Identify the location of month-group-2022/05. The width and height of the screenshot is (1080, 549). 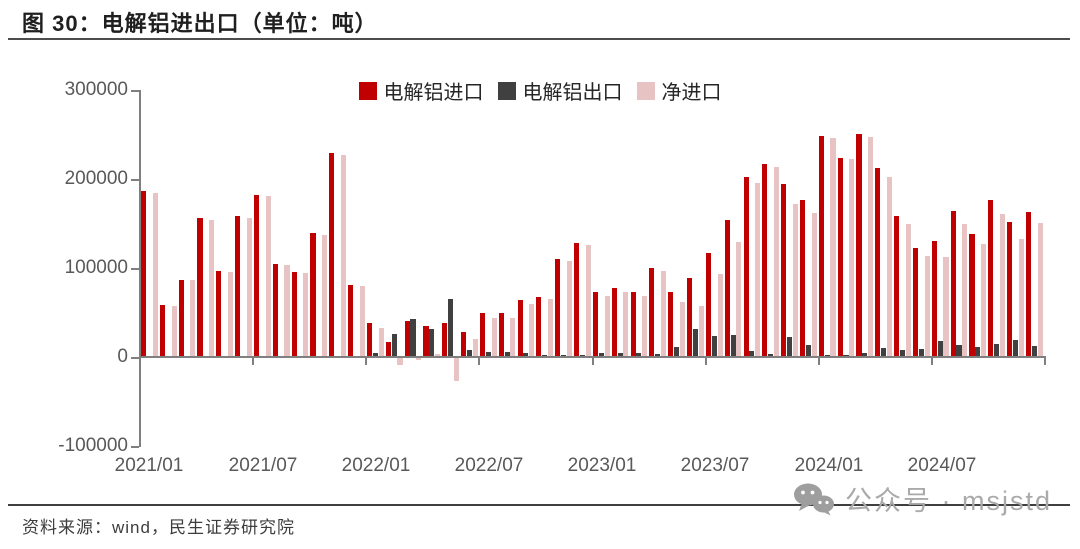
(451, 268).